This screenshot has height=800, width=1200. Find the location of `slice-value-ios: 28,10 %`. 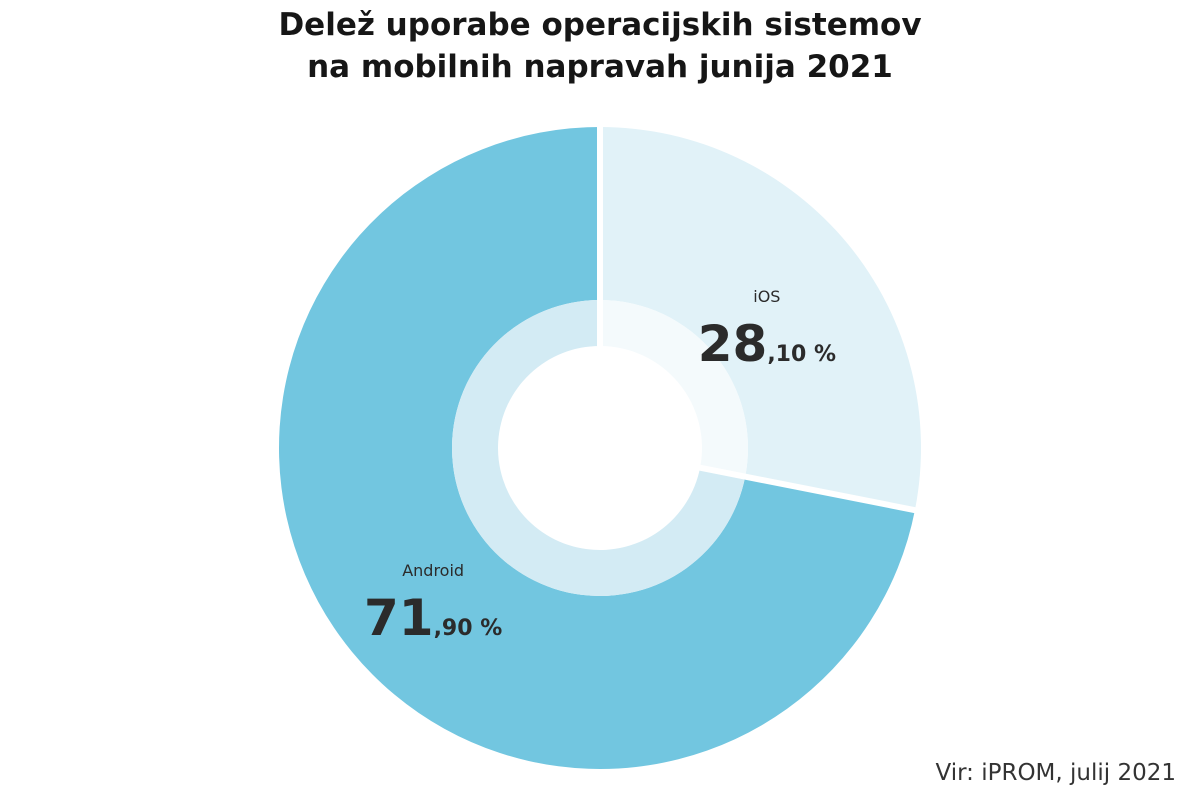

slice-value-ios: 28,10 % is located at coordinates (767, 344).